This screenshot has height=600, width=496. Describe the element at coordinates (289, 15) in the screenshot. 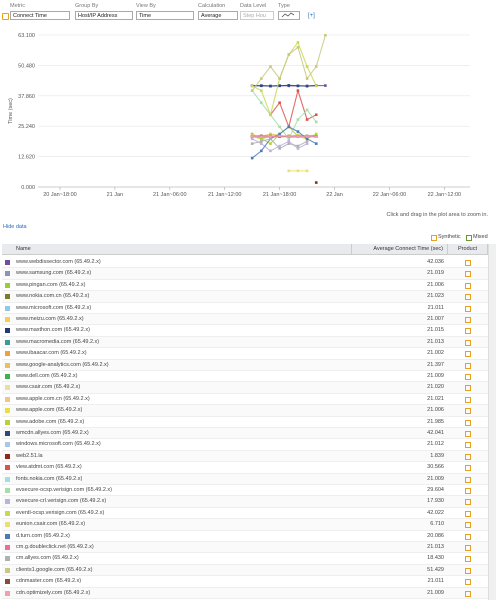

I see `field-select` at that location.